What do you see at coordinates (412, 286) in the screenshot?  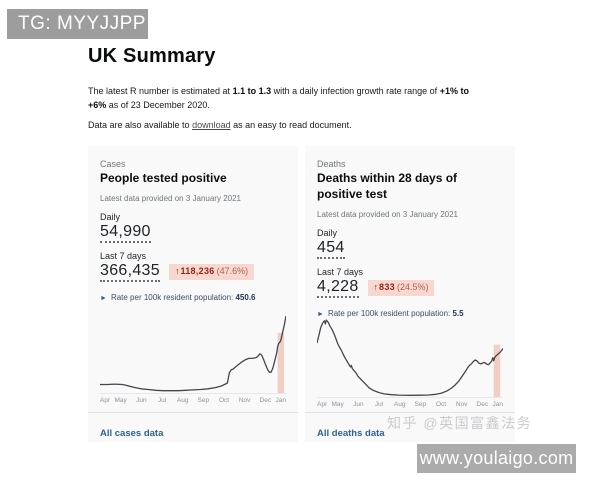 I see `change-percent: (24.5%)` at bounding box center [412, 286].